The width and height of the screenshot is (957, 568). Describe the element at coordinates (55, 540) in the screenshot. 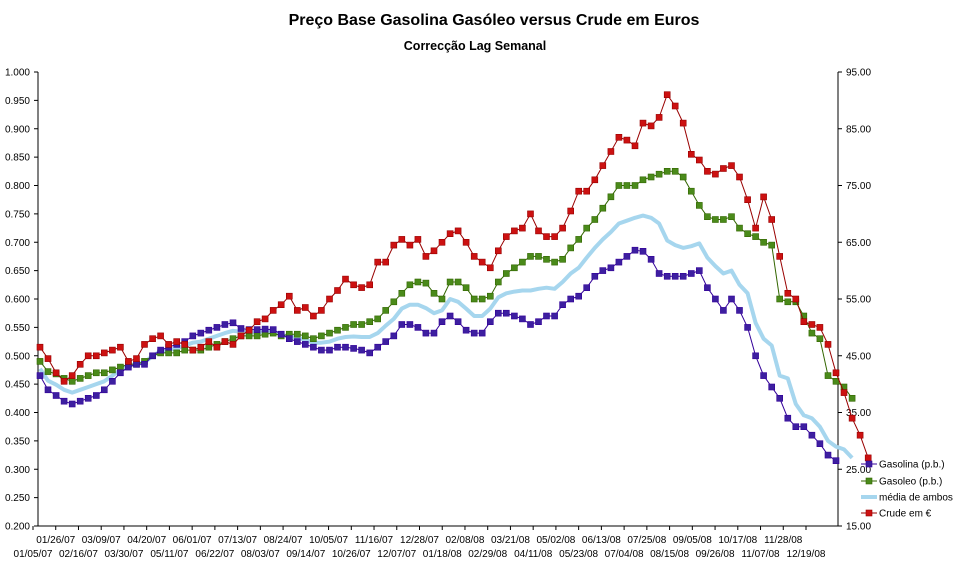

I see `x-tick-label: 01/26/07` at that location.